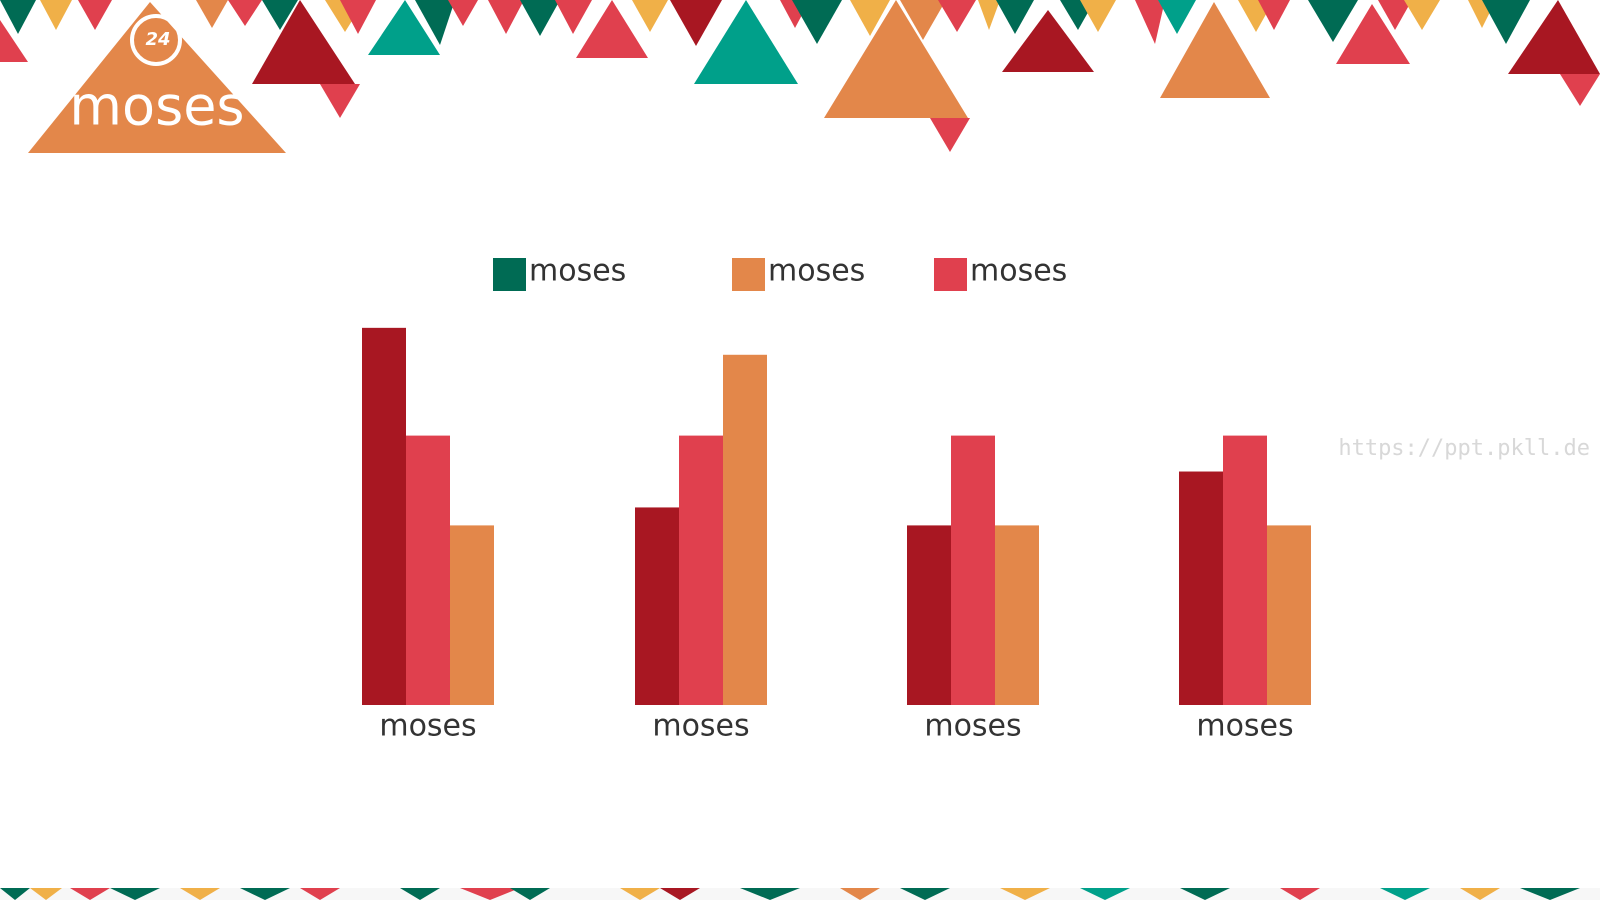  What do you see at coordinates (800, 894) in the screenshot?
I see `decor-bottom` at bounding box center [800, 894].